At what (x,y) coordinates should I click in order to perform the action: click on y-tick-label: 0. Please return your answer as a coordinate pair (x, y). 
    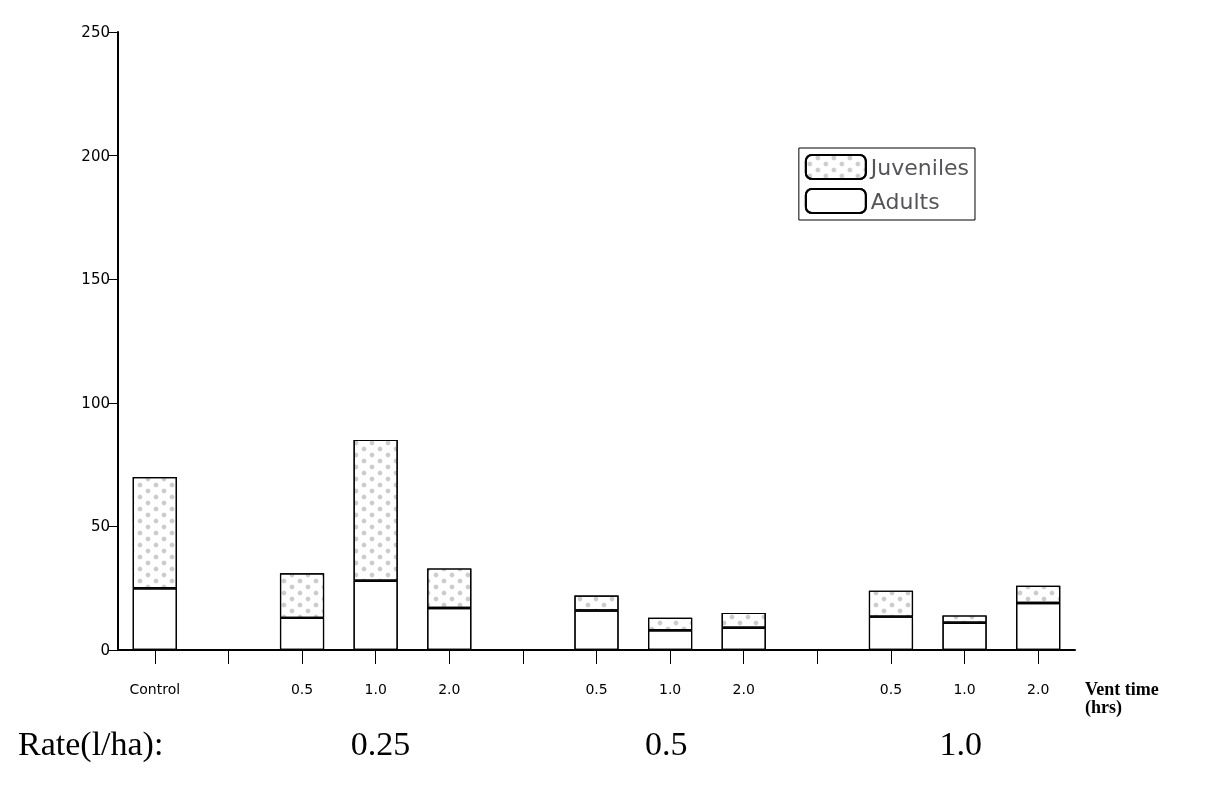
    Looking at the image, I should click on (105, 650).